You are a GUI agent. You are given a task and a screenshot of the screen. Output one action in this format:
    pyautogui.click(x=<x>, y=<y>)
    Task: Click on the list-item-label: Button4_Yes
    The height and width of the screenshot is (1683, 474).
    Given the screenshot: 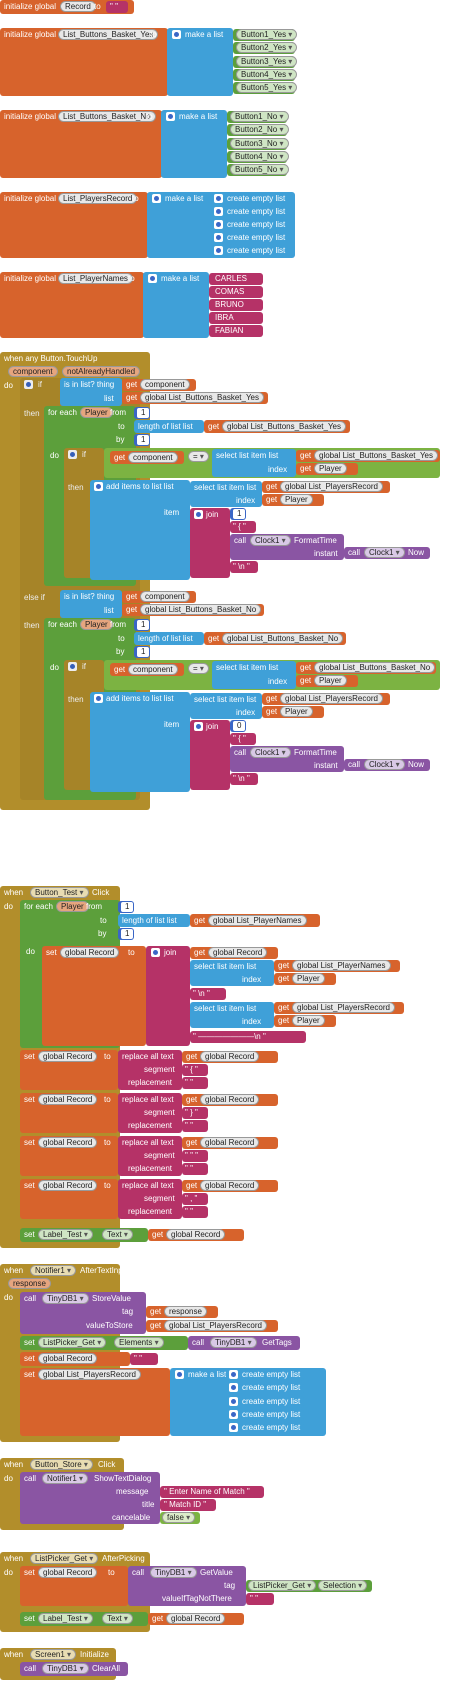 What is the action you would take?
    pyautogui.click(x=267, y=74)
    